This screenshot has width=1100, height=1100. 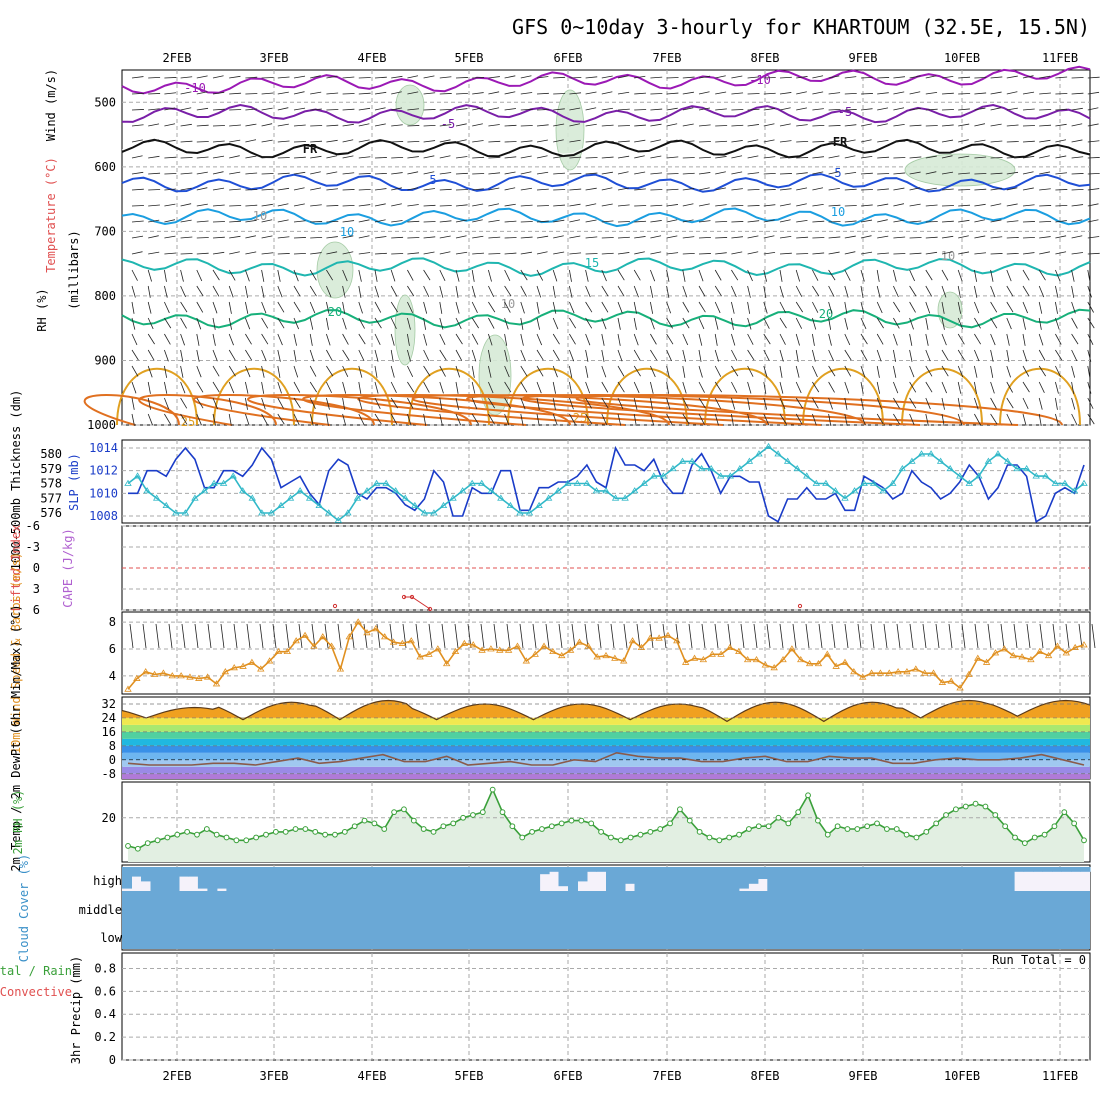 I want to click on hot-contour, so click(x=131, y=410).